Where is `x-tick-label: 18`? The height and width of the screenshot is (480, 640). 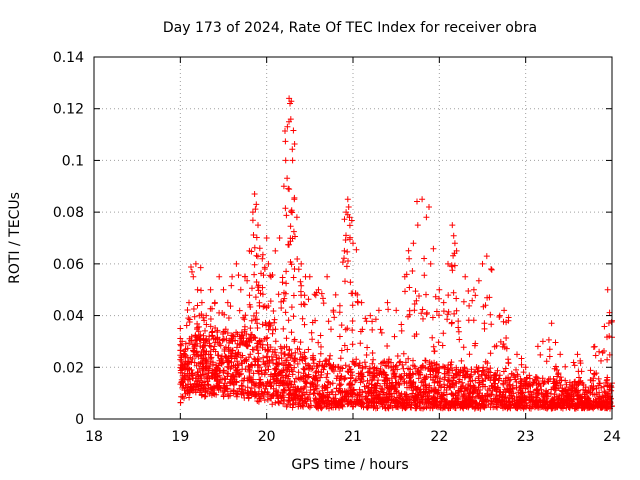 x-tick-label: 18 is located at coordinates (94, 437).